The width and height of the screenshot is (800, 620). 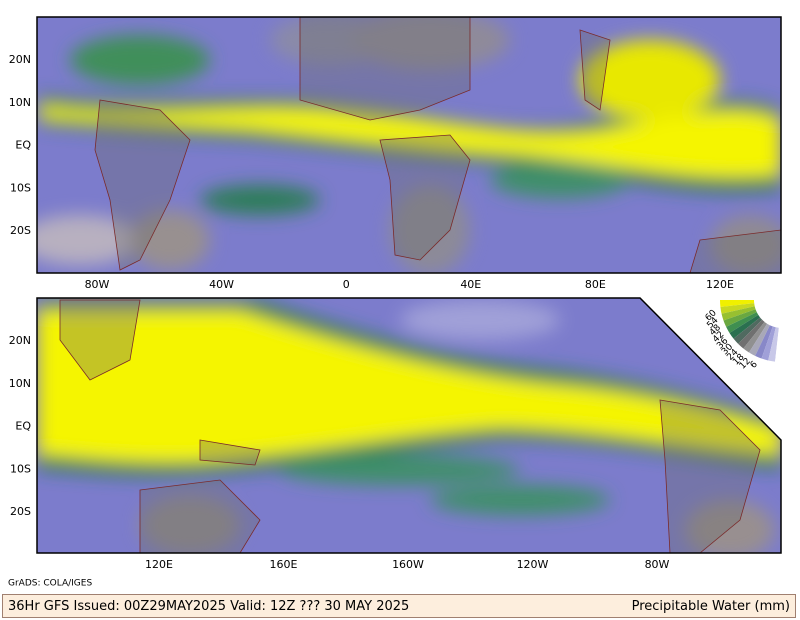 What do you see at coordinates (754, 364) in the screenshot?
I see `colorbar-label: 6` at bounding box center [754, 364].